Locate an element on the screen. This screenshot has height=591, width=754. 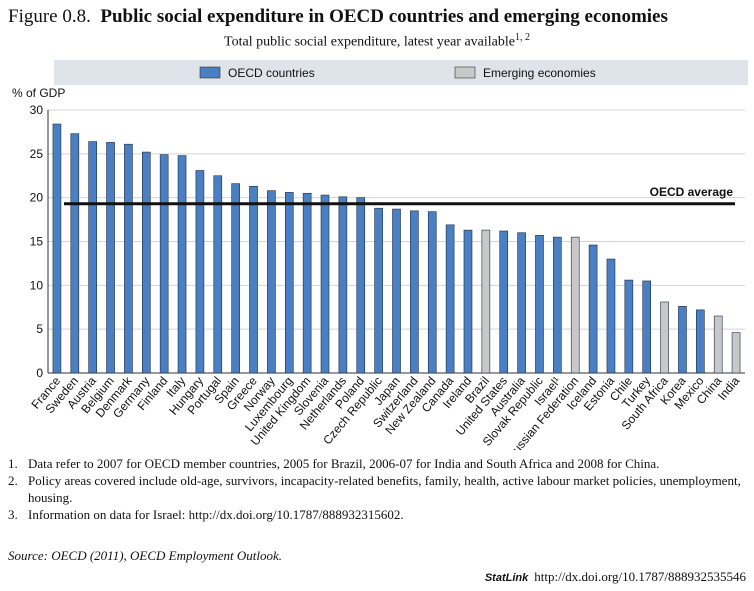
legend-band is located at coordinates (401, 72).